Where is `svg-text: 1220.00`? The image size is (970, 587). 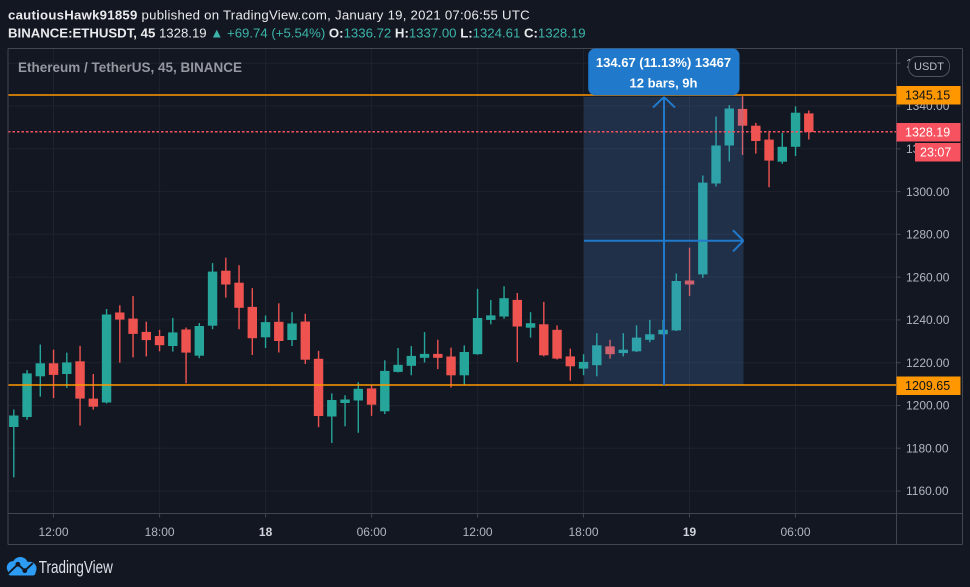 svg-text: 1220.00 is located at coordinates (928, 363).